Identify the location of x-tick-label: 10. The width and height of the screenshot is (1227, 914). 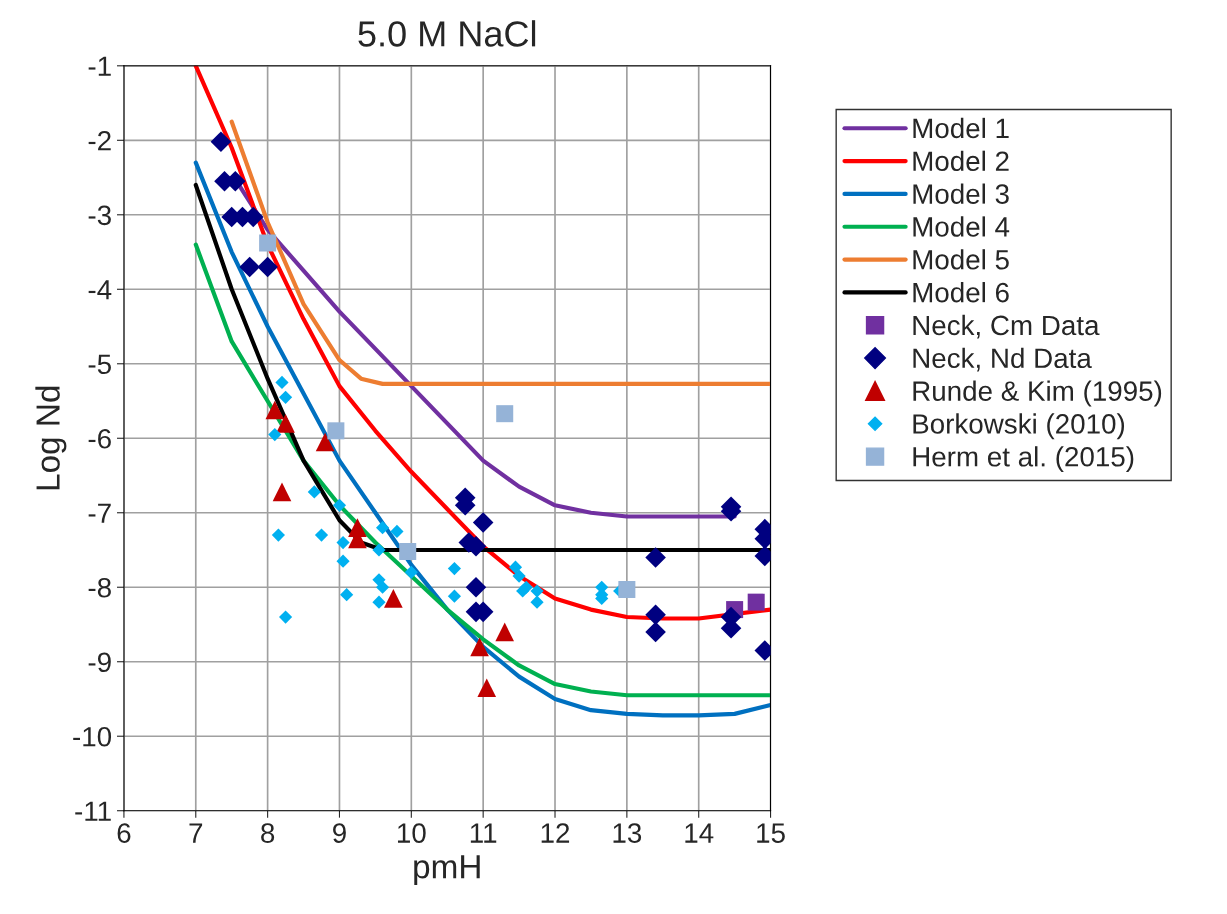
(411, 833).